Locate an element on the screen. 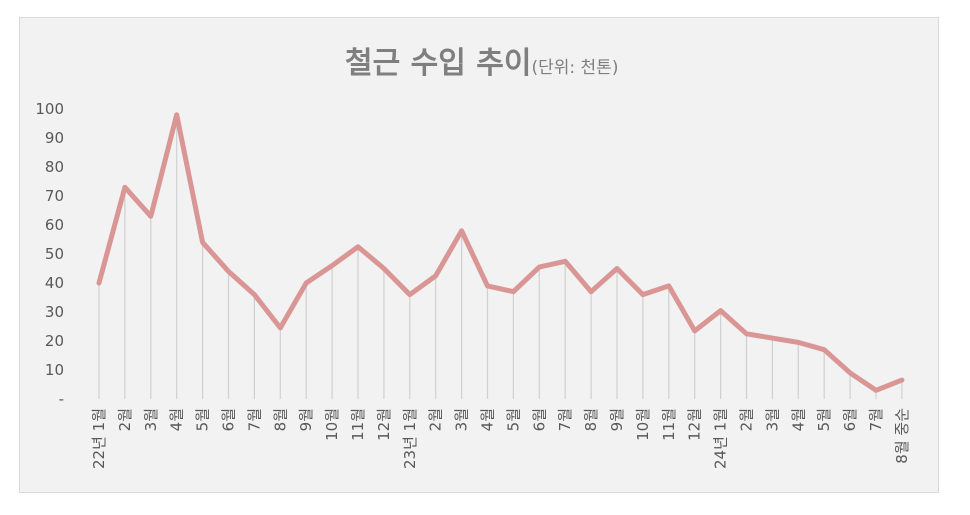 The height and width of the screenshot is (515, 970). x-tick-label: 23년 1월 is located at coordinates (410, 438).